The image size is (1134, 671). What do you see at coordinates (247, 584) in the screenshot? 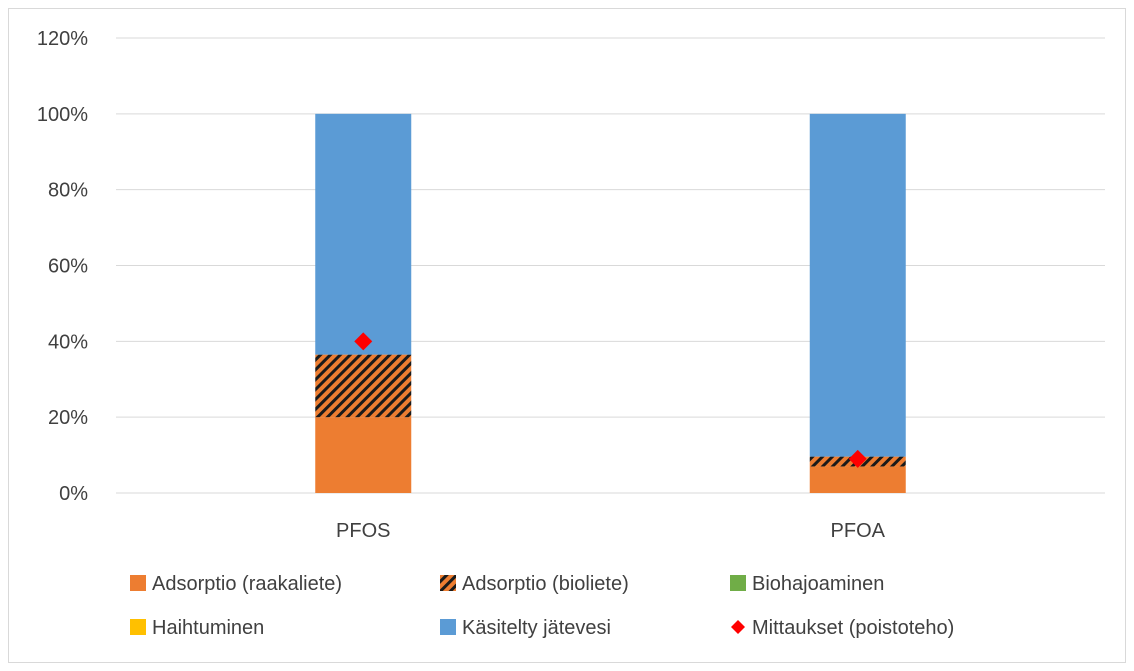
I see `legend-label: Adsorptio (raakaliete)` at bounding box center [247, 584].